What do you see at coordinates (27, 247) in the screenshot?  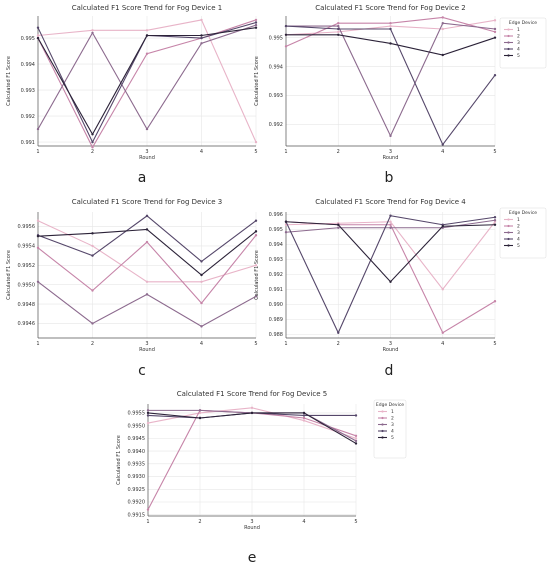 I see `y-tick-label: 0.9954` at bounding box center [27, 247].